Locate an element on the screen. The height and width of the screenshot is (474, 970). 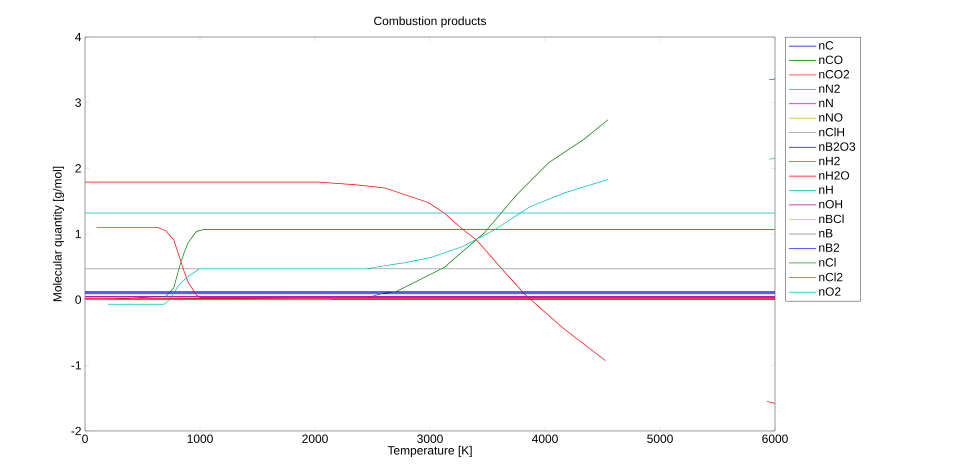
legend-label: nBCl is located at coordinates (831, 219).